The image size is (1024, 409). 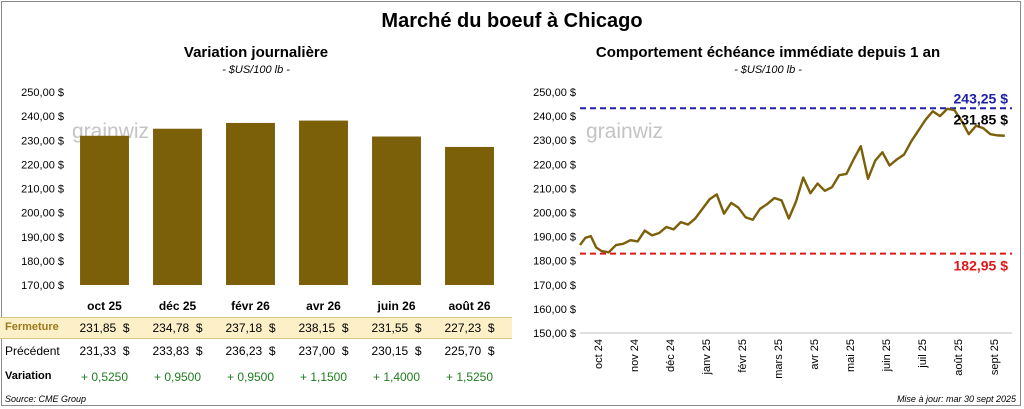 I want to click on row-label: Variation, so click(x=28, y=376).